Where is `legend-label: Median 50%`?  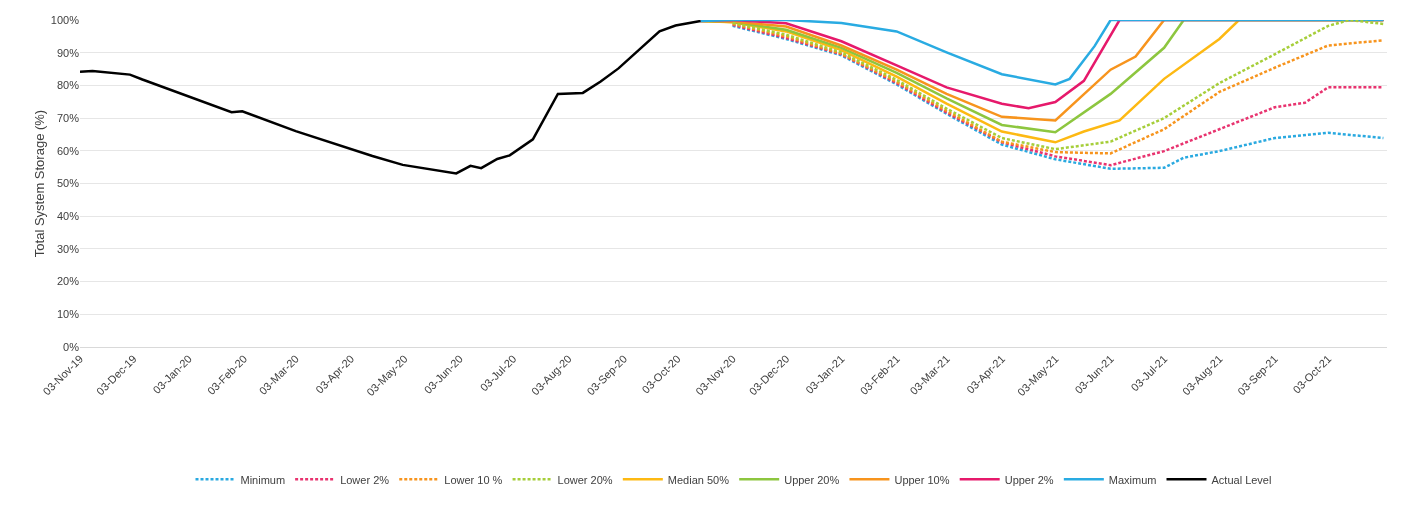 legend-label: Median 50% is located at coordinates (698, 479).